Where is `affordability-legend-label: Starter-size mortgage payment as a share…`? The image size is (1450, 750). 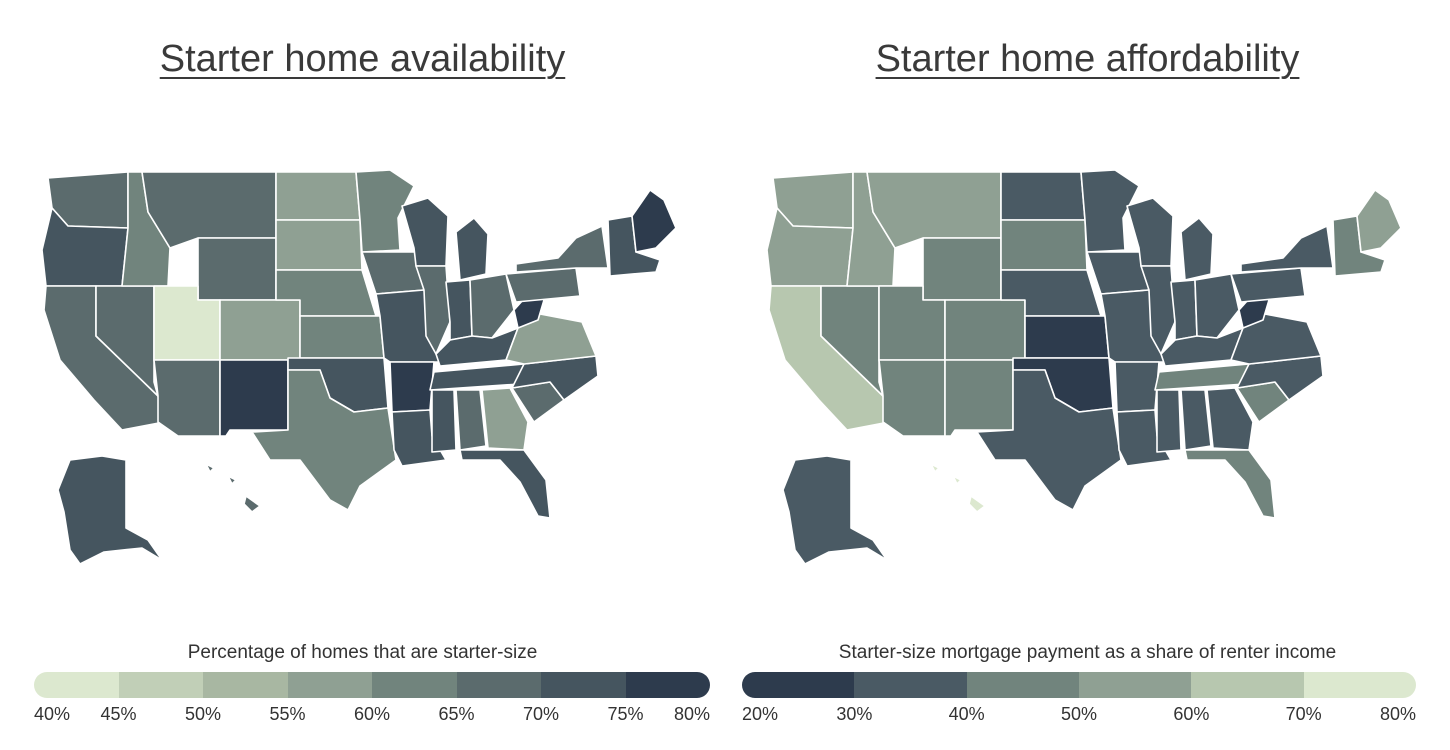 affordability-legend-label: Starter-size mortgage payment as a share… is located at coordinates (1087, 652).